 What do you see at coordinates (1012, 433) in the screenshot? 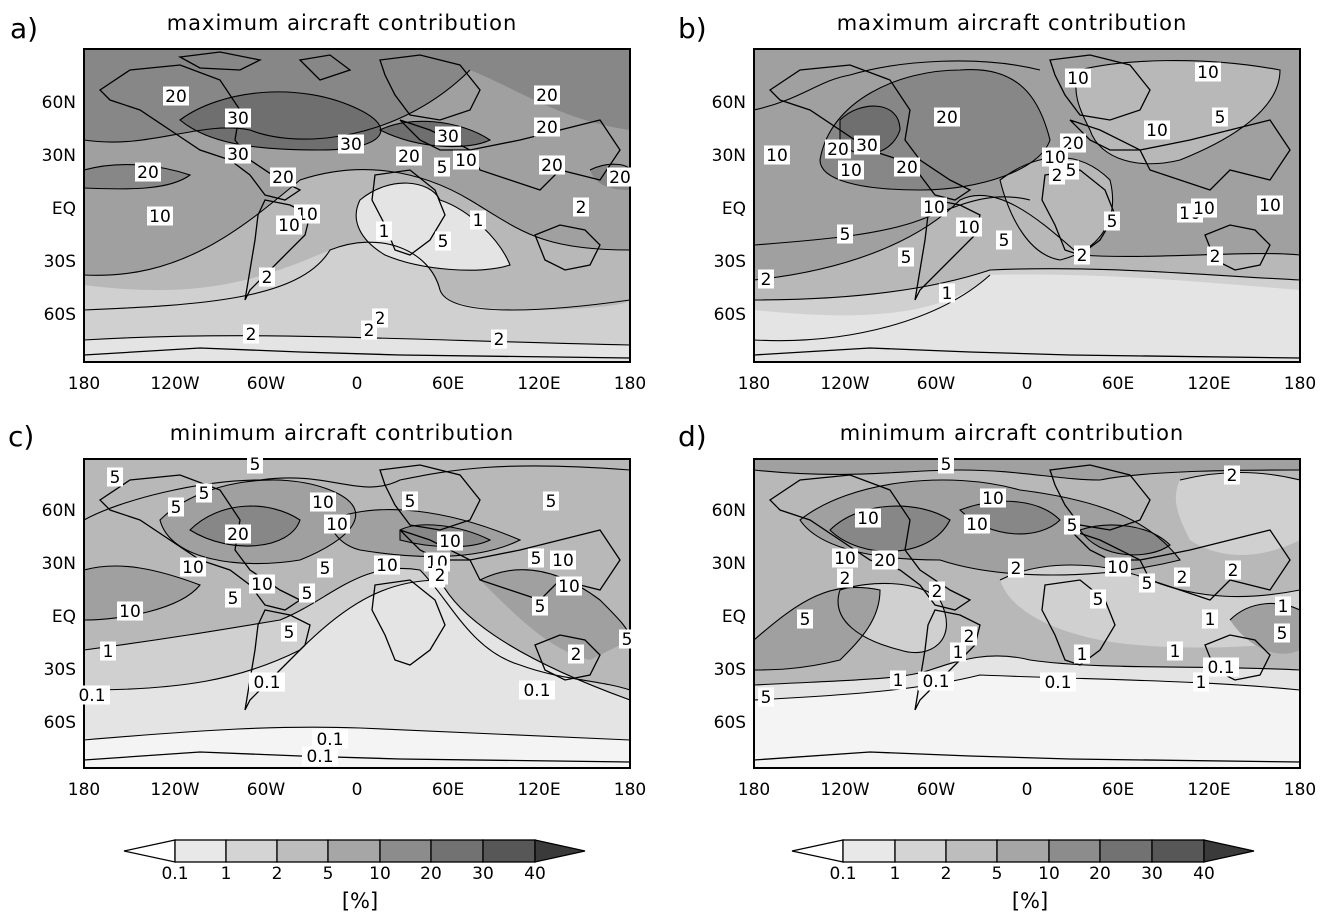
I see `panel-d-title: minimum aircraft contribution` at bounding box center [1012, 433].